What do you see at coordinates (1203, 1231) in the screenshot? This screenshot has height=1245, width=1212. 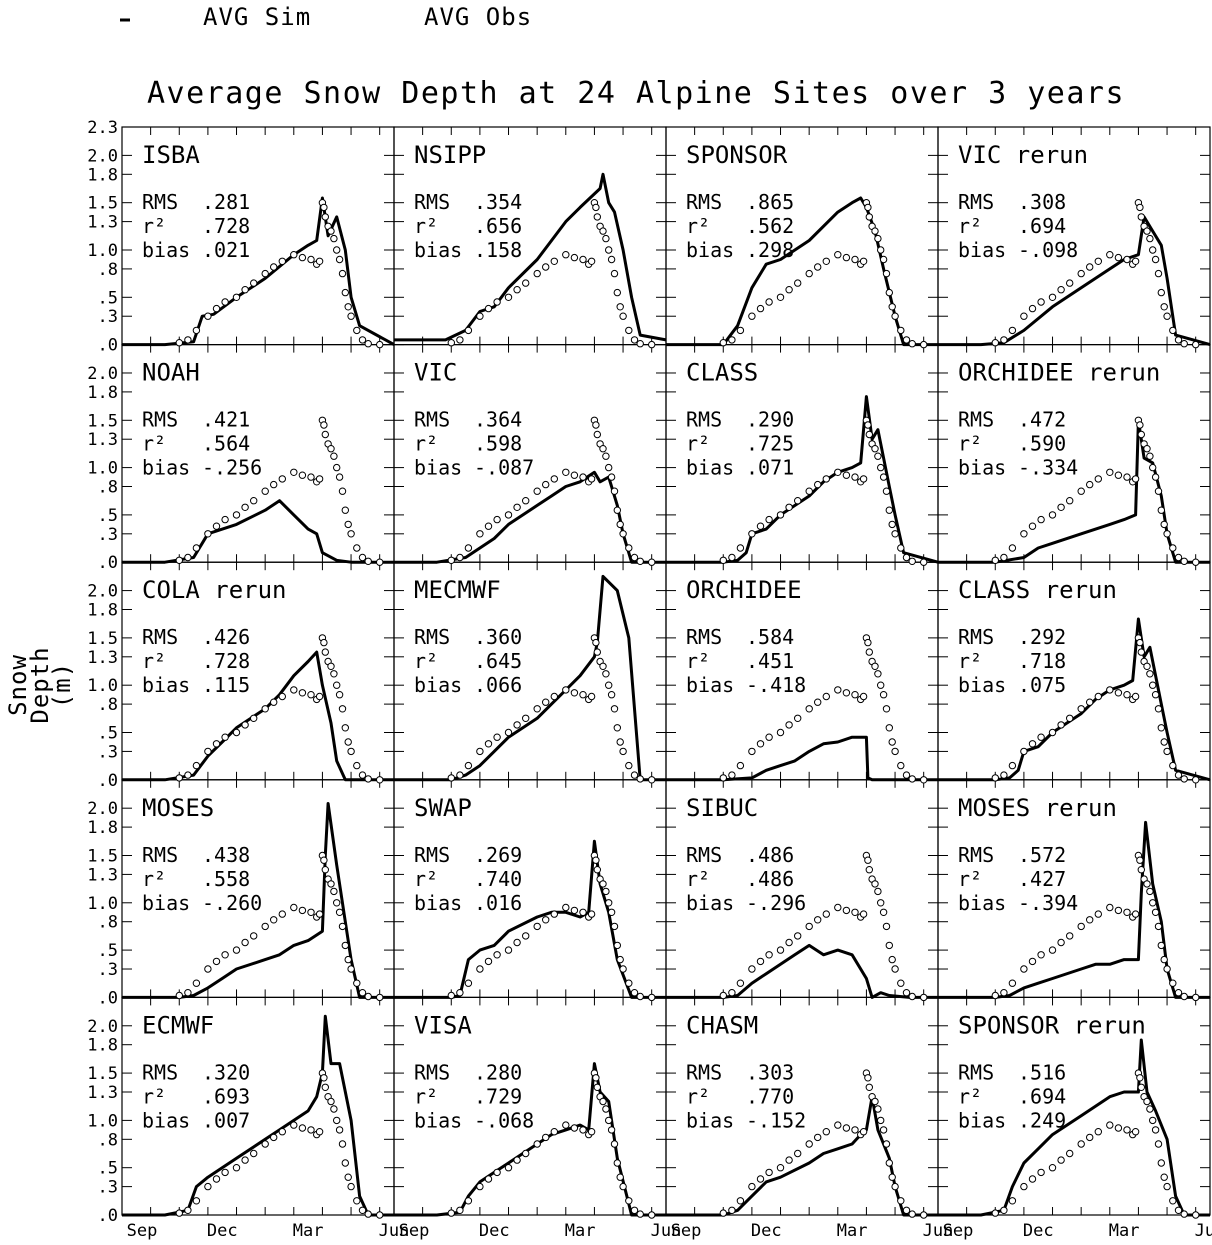 I see `x-tick-label: Jun` at bounding box center [1203, 1231].